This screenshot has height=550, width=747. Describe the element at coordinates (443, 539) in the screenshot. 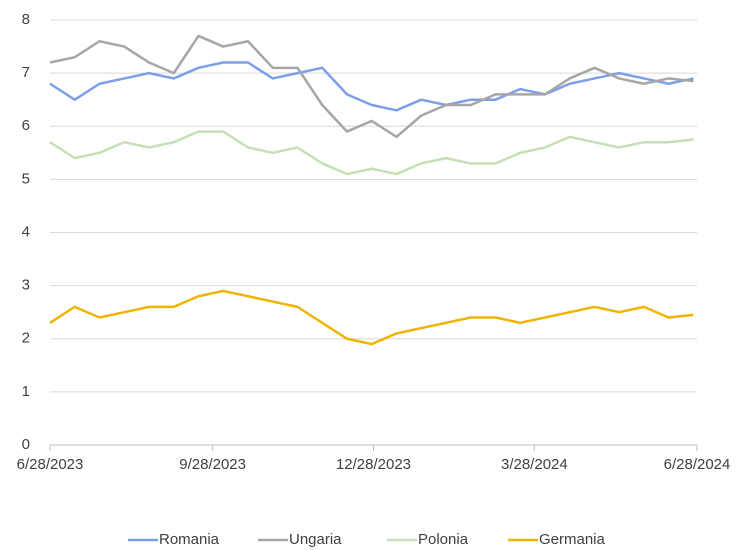

I see `legend-label: Polonia` at that location.